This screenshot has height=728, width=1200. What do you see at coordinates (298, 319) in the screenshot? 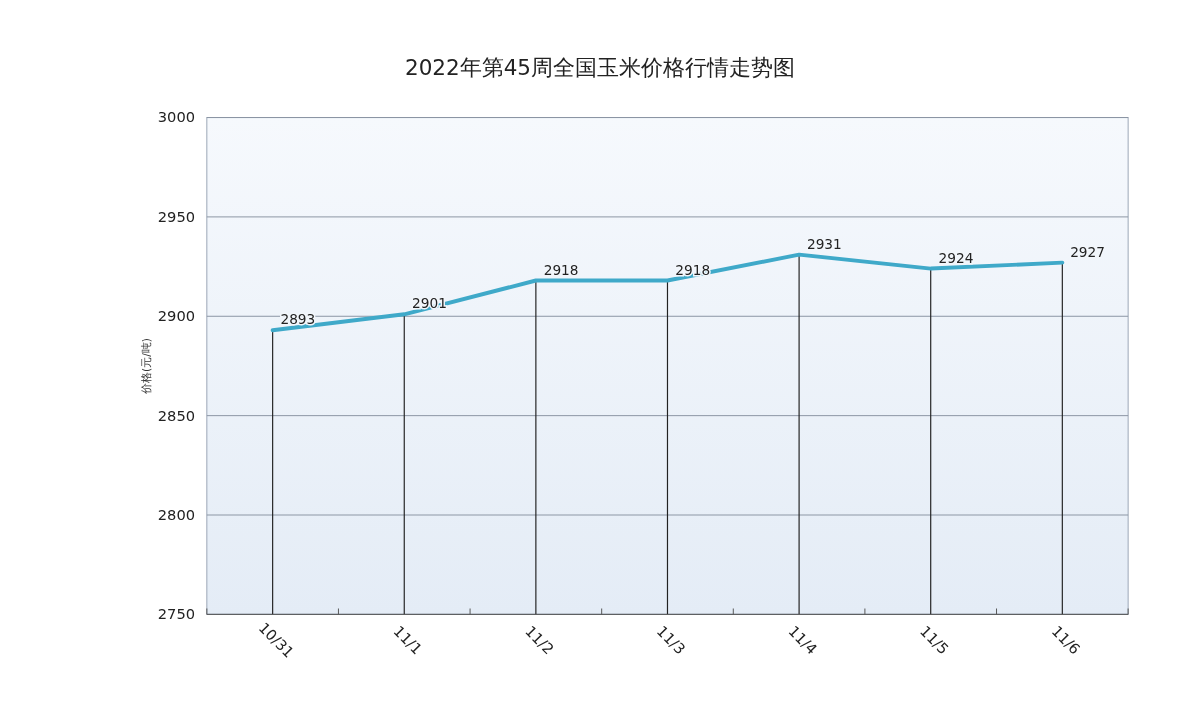
I see `data-label: 2893` at bounding box center [298, 319].